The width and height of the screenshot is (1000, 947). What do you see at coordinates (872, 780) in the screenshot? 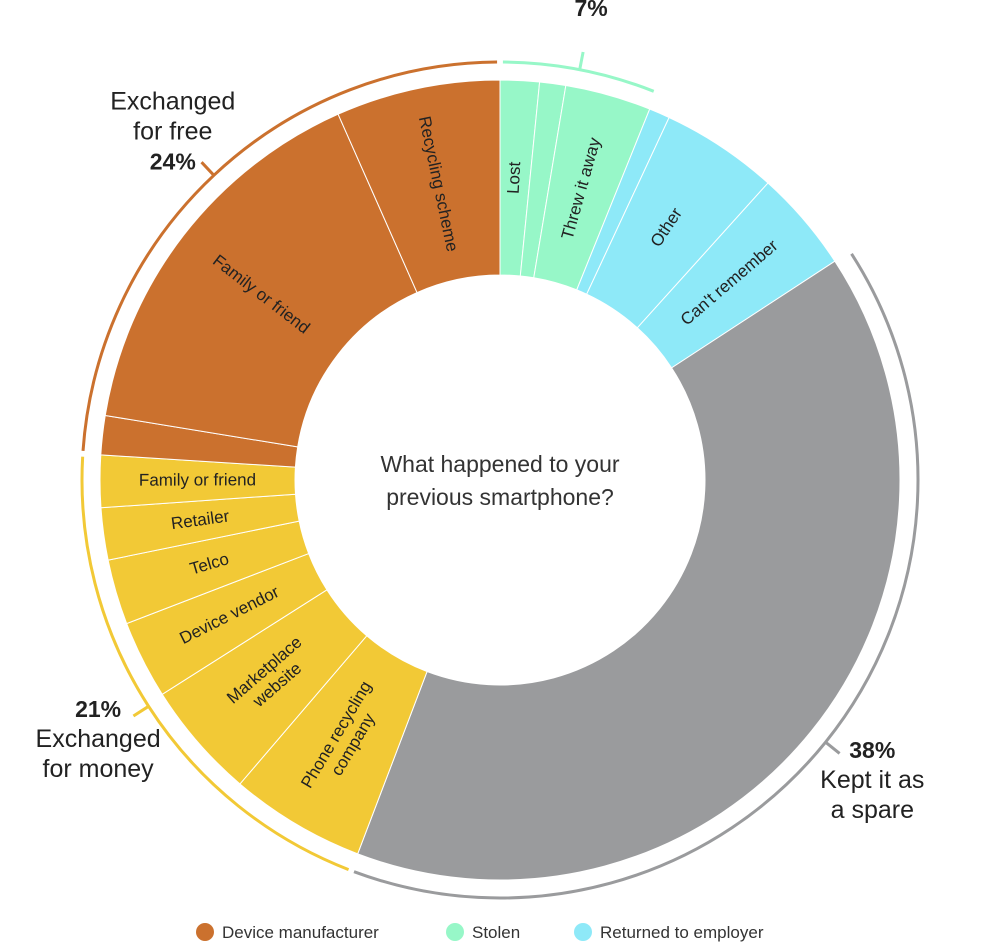
I see `group-label-1-1: Kept it as` at bounding box center [872, 780].